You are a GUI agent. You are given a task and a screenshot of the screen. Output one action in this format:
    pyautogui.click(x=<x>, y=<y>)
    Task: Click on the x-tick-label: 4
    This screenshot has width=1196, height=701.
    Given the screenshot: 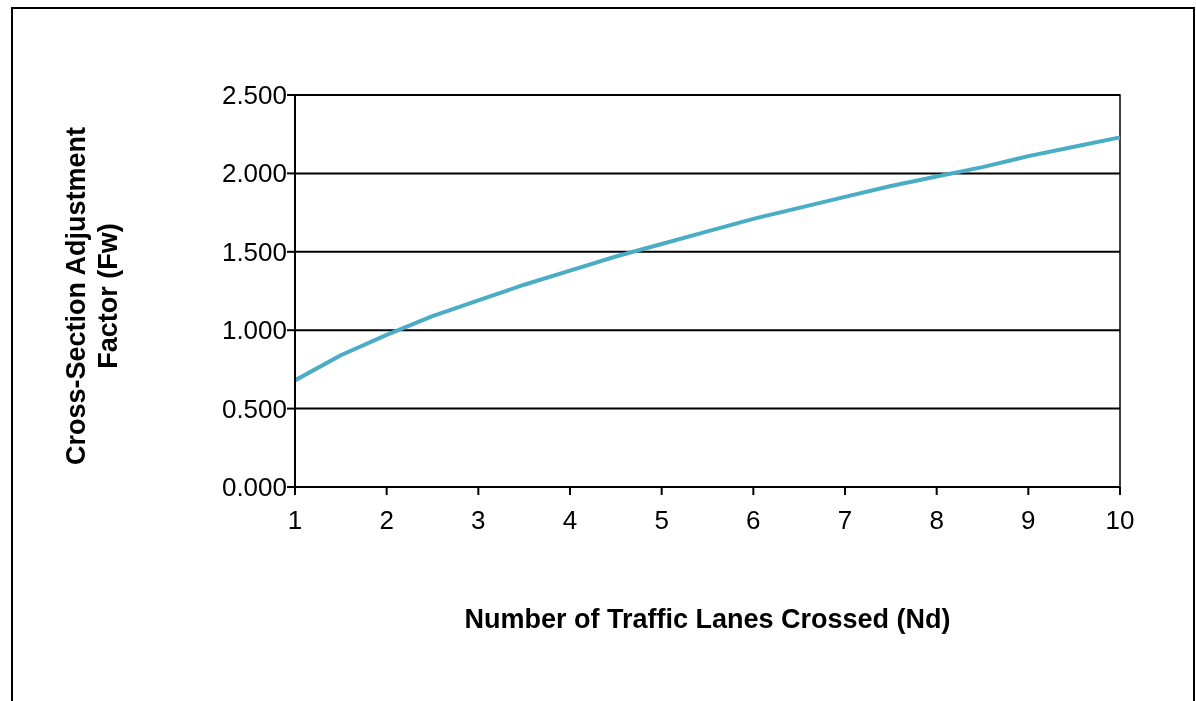 What is the action you would take?
    pyautogui.click(x=570, y=520)
    